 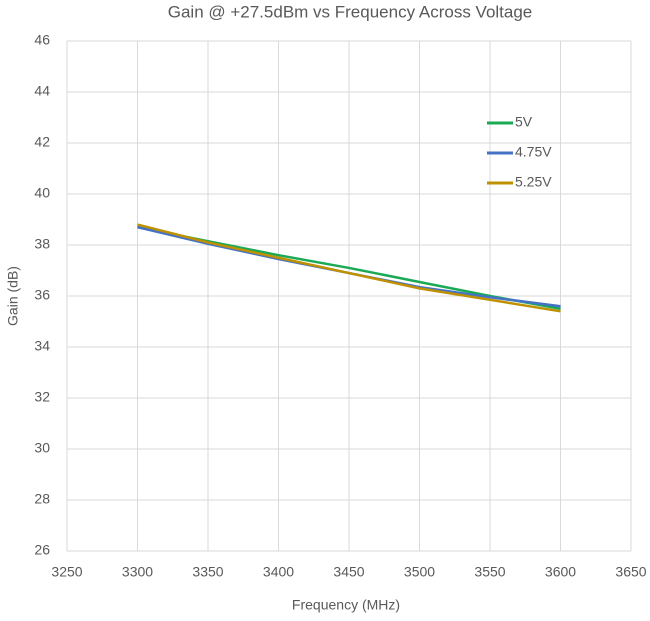 What do you see at coordinates (419, 572) in the screenshot?
I see `x-tick-label: 3500` at bounding box center [419, 572].